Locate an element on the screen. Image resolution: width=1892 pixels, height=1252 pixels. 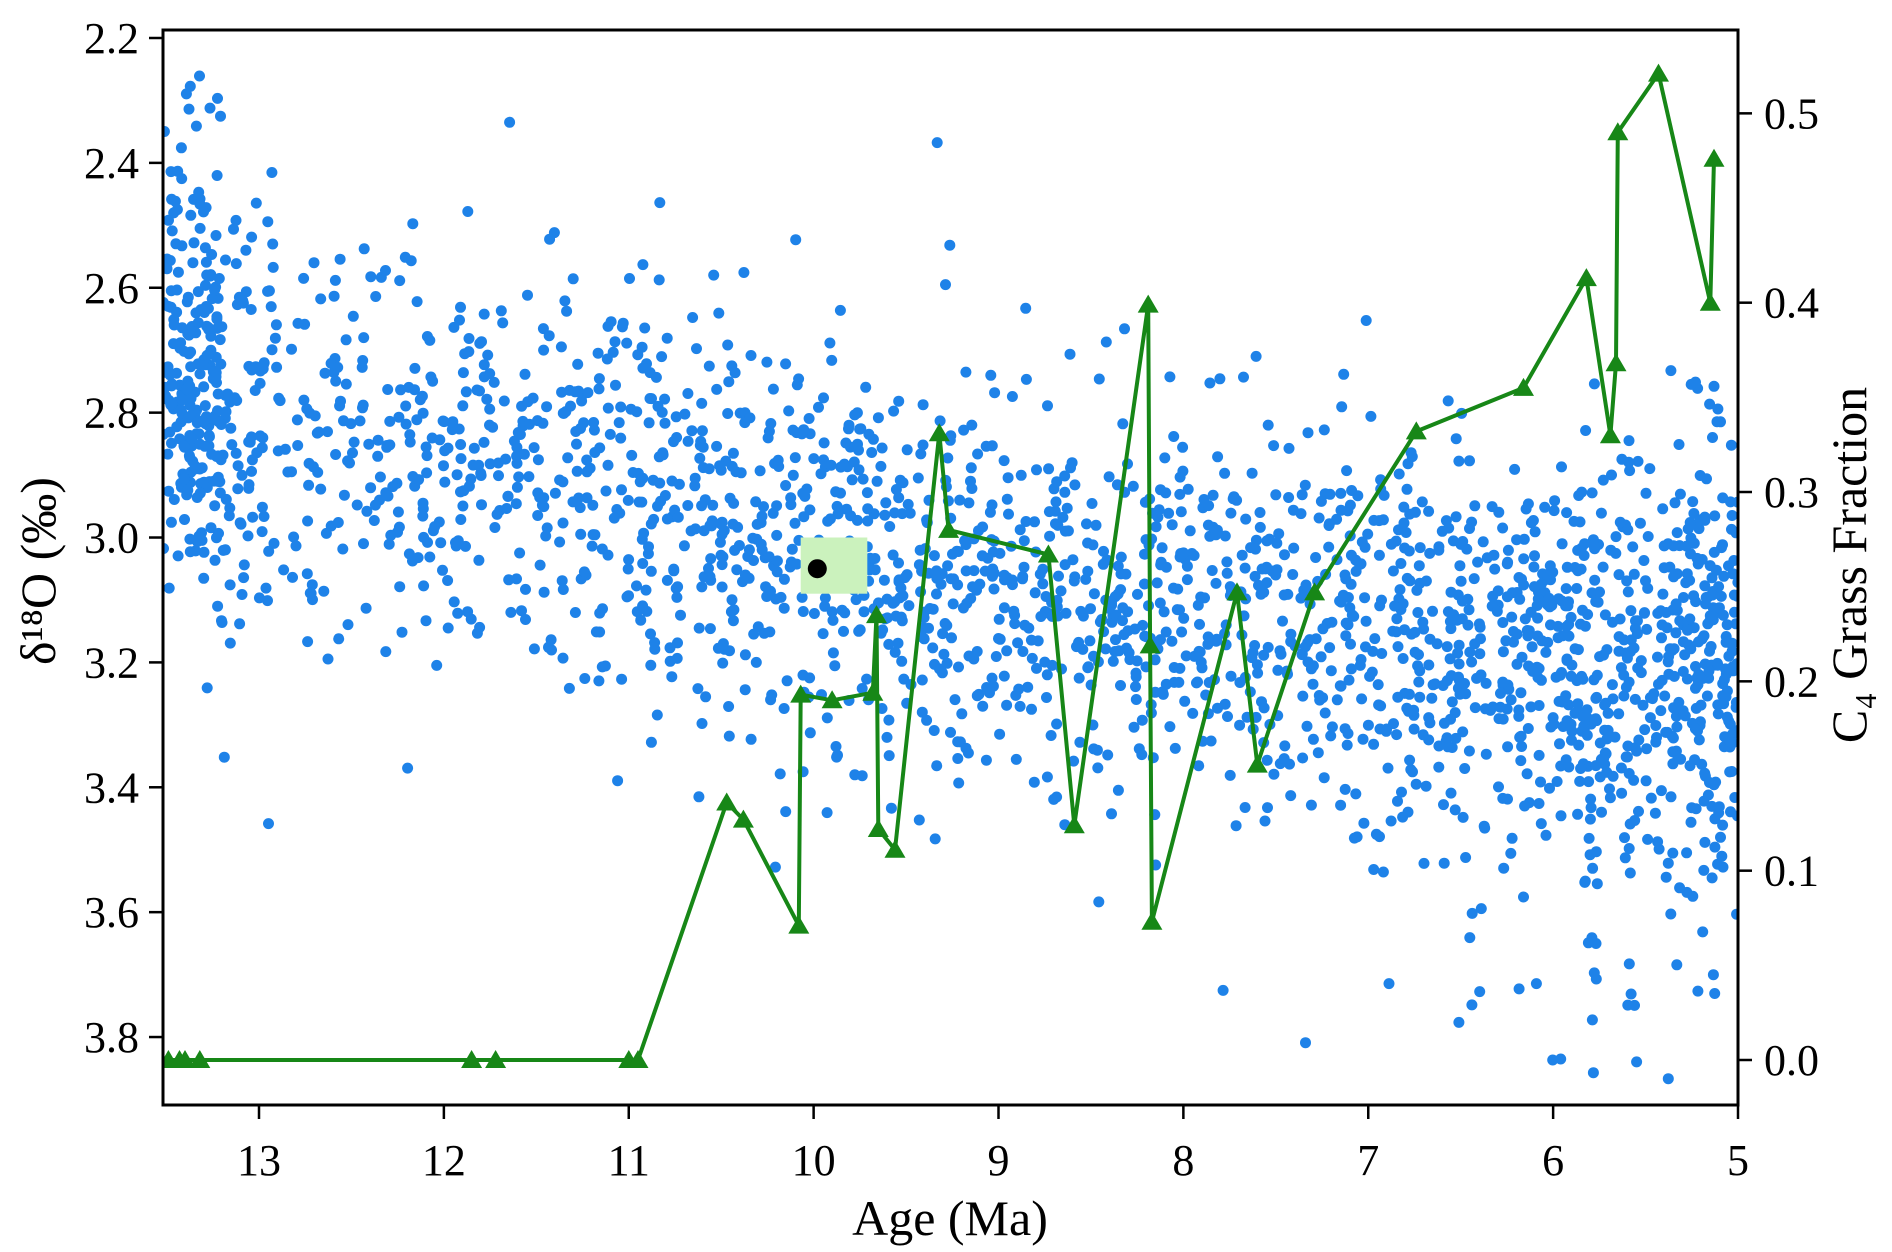
y-left-tick-label: 3.4 is located at coordinates (111, 787).